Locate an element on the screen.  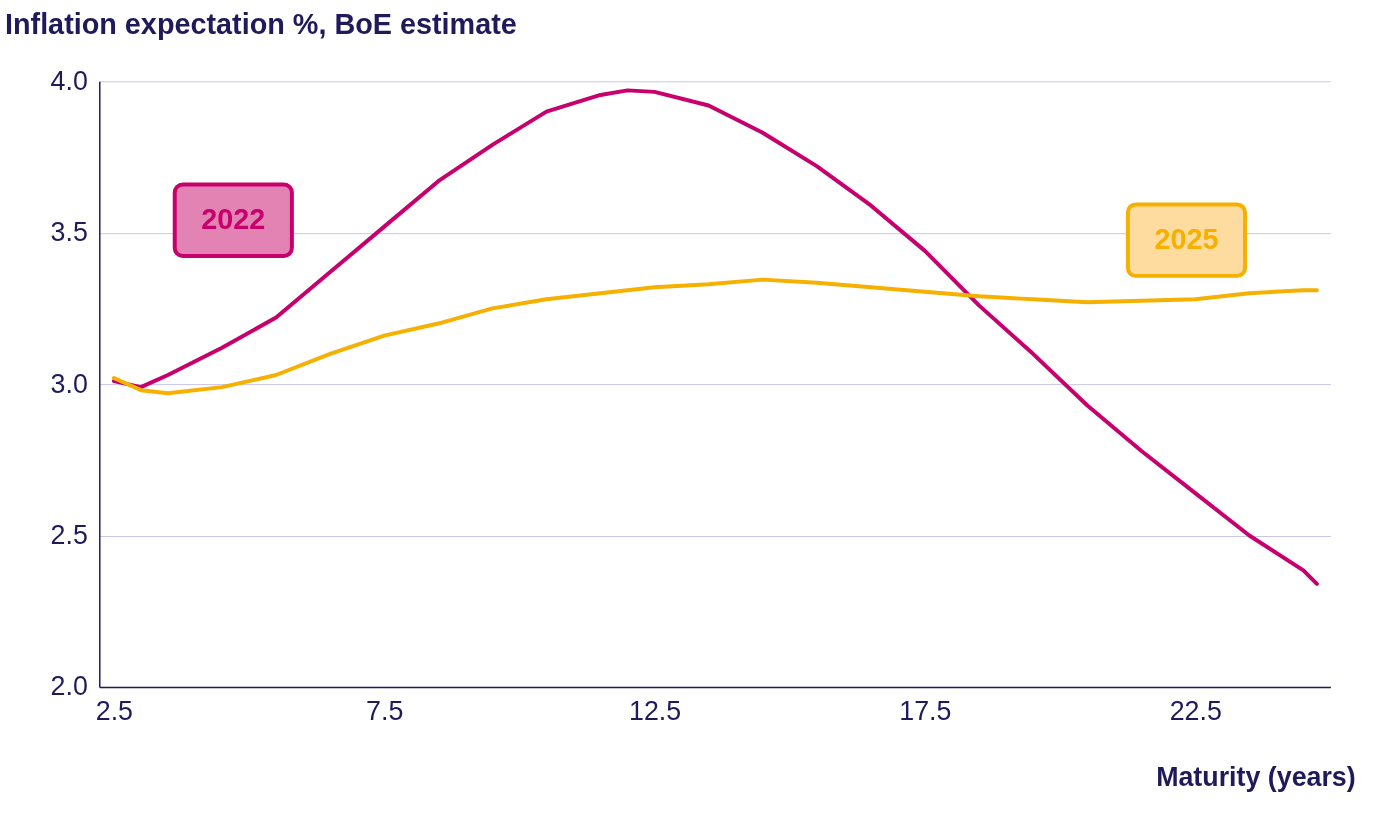
x-tick-label: 17.5 is located at coordinates (925, 711).